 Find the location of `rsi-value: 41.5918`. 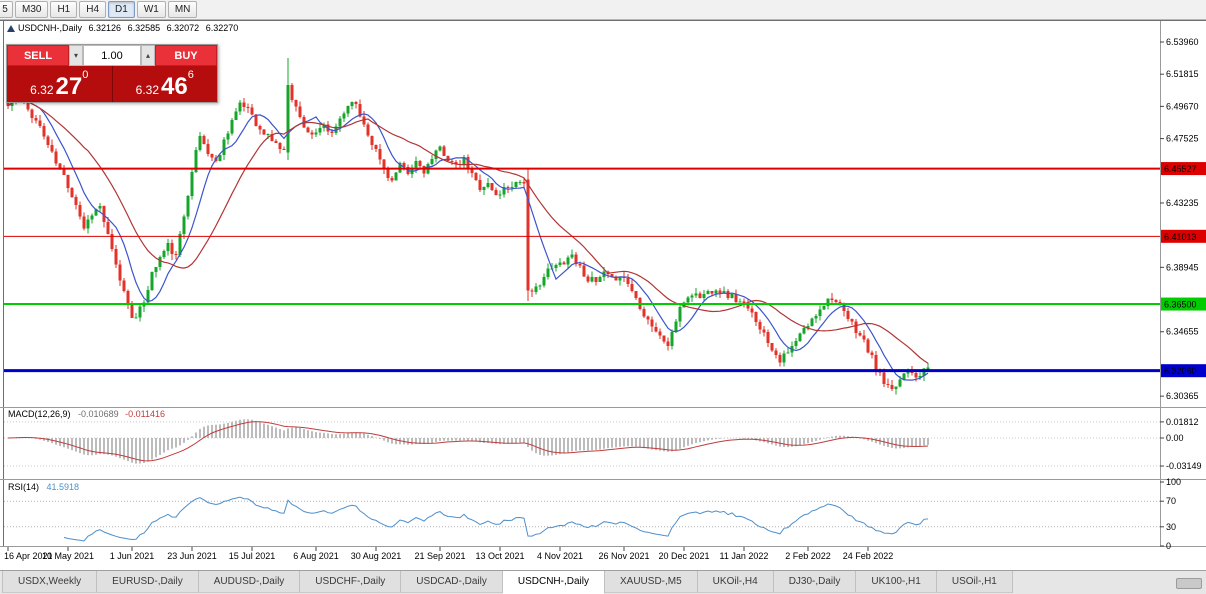

rsi-value: 41.5918 is located at coordinates (63, 487).